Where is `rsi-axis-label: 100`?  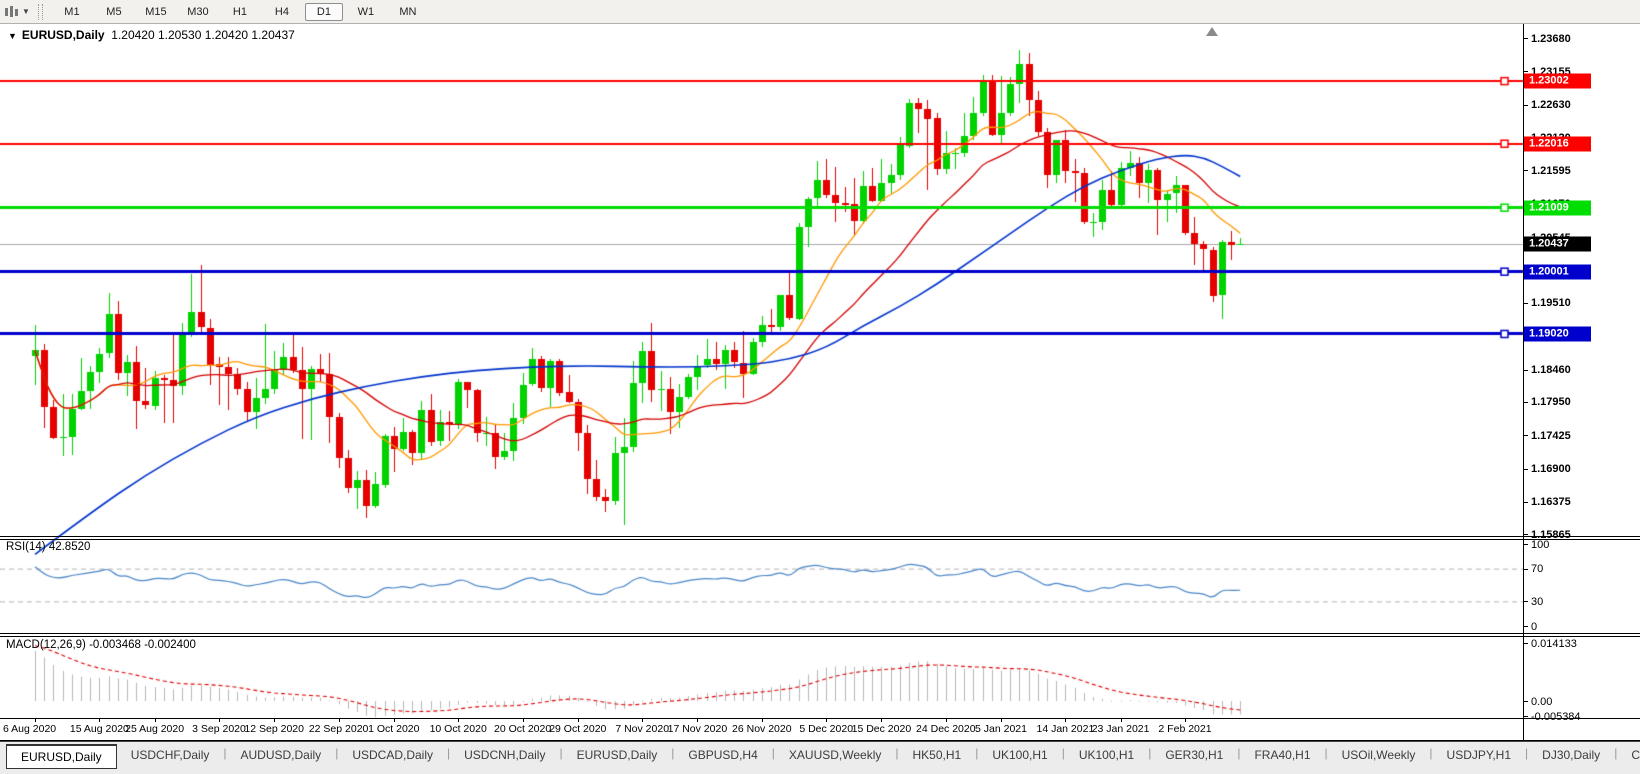 rsi-axis-label: 100 is located at coordinates (1540, 544).